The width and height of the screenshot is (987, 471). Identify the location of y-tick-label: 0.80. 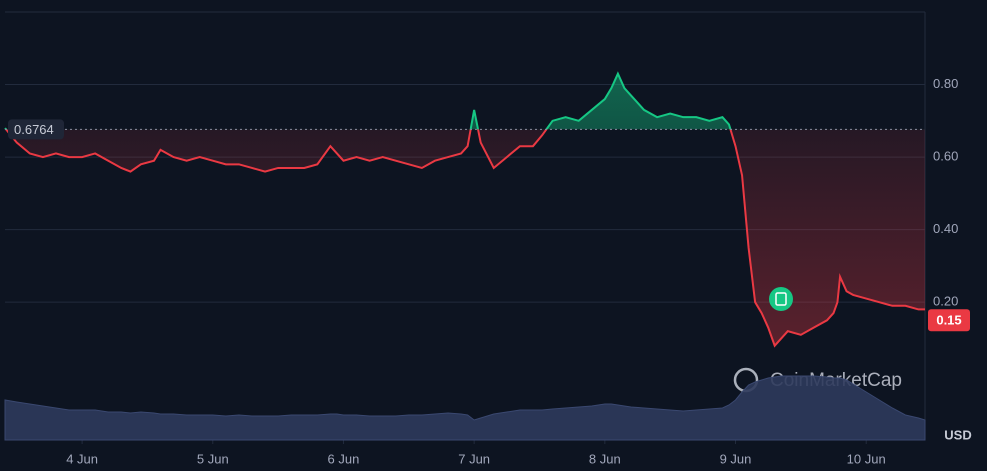
(945, 83).